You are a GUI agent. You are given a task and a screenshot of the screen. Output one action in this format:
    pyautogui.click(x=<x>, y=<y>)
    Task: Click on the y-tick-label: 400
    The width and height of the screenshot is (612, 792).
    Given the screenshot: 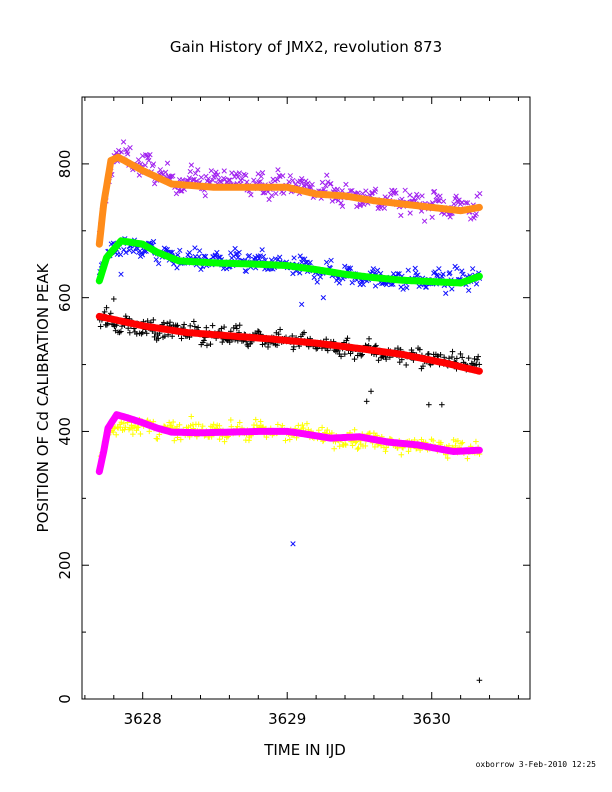 What is the action you would take?
    pyautogui.click(x=65, y=431)
    